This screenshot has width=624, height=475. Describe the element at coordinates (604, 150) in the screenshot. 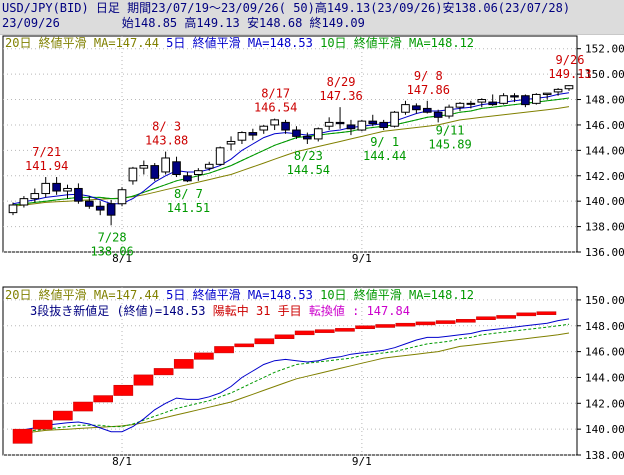

I see `price-tick-label: 144.00` at that location.